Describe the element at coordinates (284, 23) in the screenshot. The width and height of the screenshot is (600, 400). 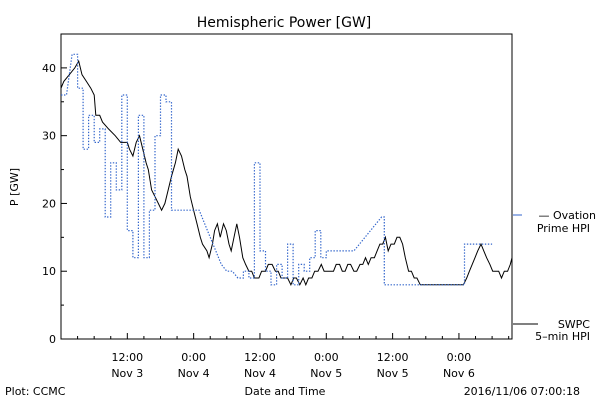
I see `chart-title: Hemispheric Power [GW]` at that location.